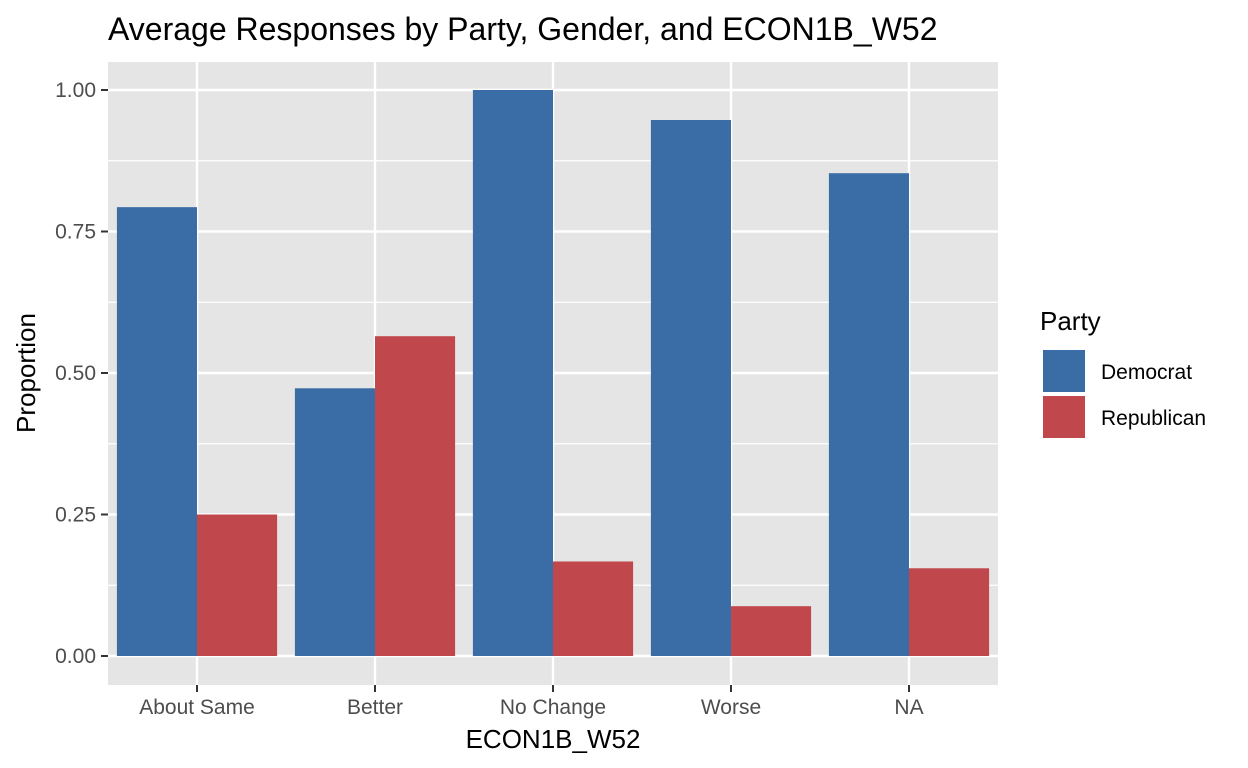  Describe the element at coordinates (1064, 371) in the screenshot. I see `legend-key-democrat` at that location.